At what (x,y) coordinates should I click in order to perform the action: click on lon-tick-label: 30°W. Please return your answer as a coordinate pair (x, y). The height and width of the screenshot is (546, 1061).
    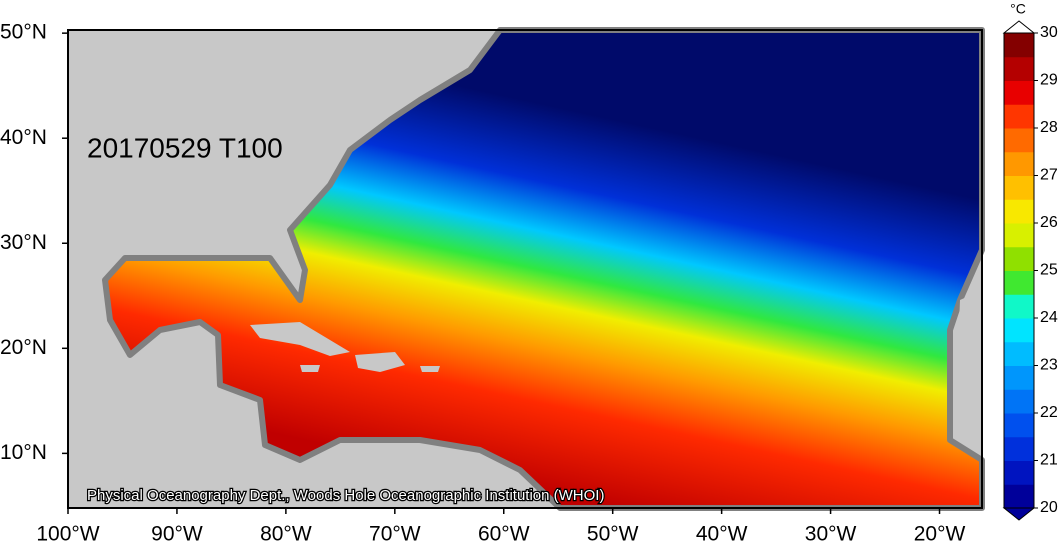
    Looking at the image, I should click on (831, 534).